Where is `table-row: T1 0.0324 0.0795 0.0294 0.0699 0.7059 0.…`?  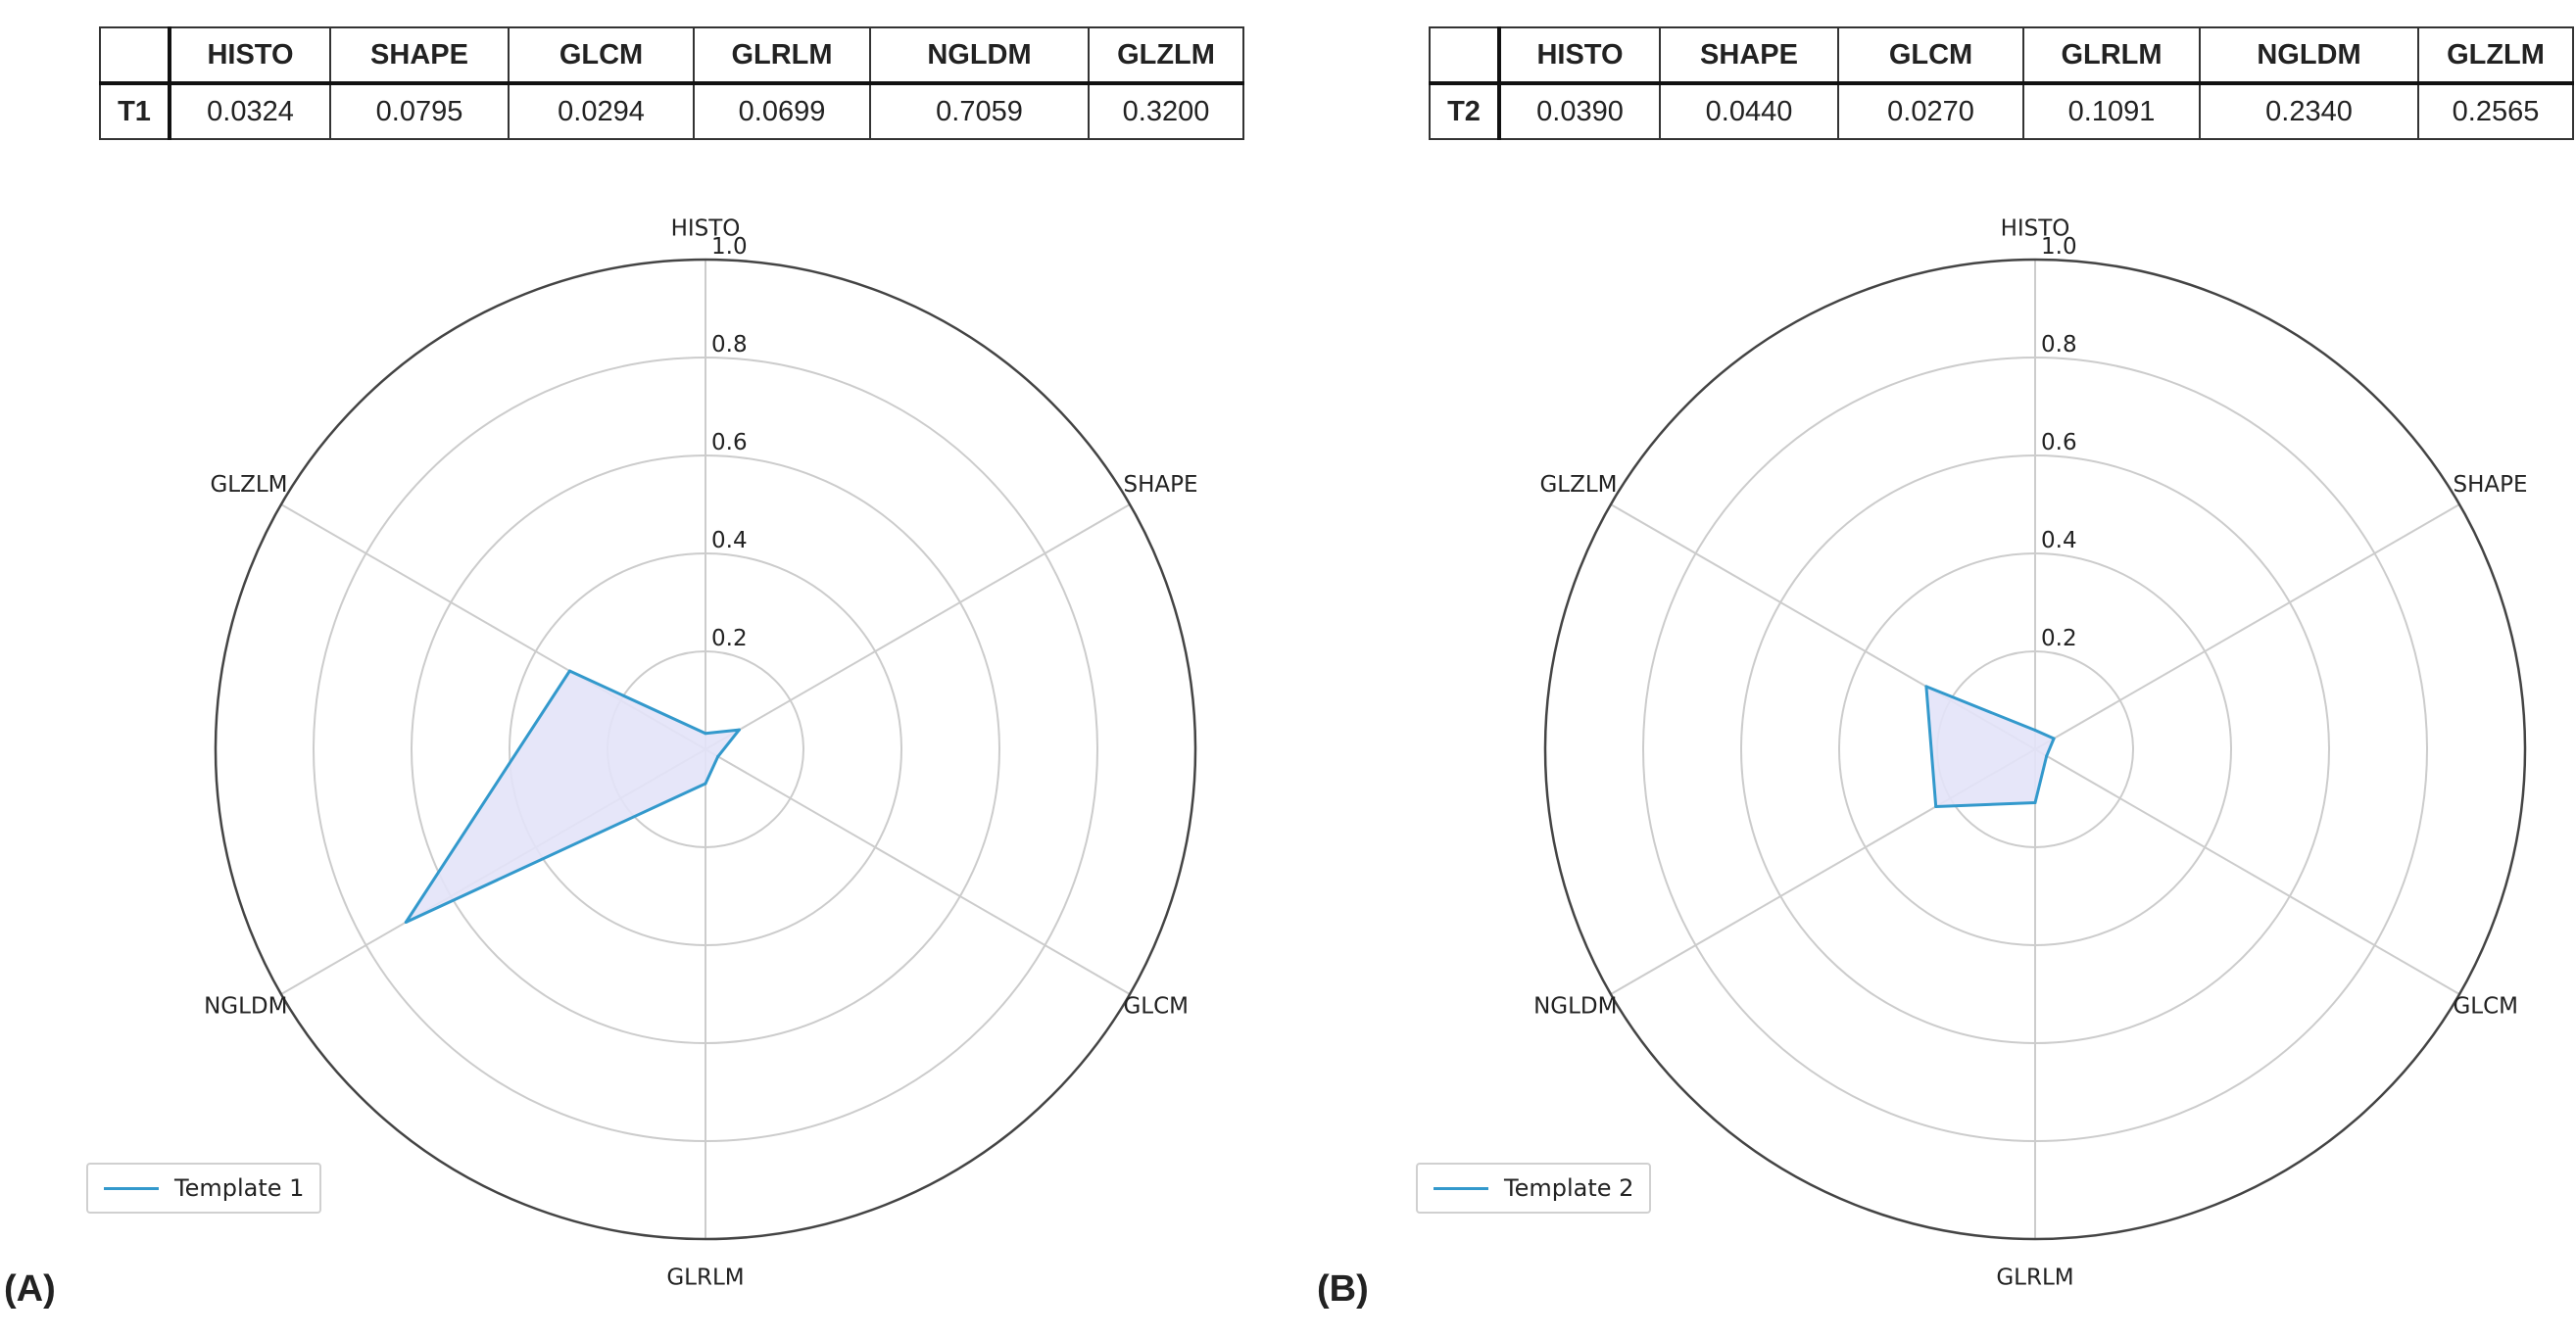
table-row: T1 0.0324 0.0795 0.0294 0.0699 0.7059 0.… is located at coordinates (671, 111).